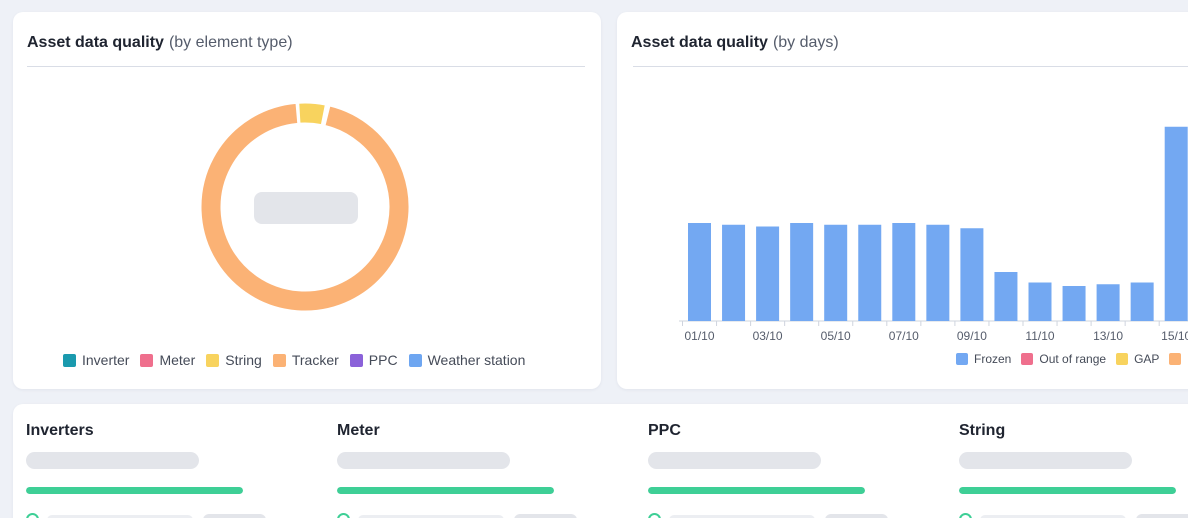 The image size is (1188, 518). Describe the element at coordinates (1039, 336) in the screenshot. I see `x-tick-label: 11/10` at that location.